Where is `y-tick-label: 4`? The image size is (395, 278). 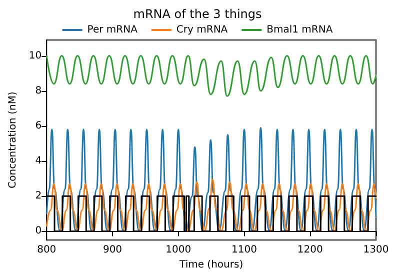
y-tick-label: 4 is located at coordinates (38, 161).